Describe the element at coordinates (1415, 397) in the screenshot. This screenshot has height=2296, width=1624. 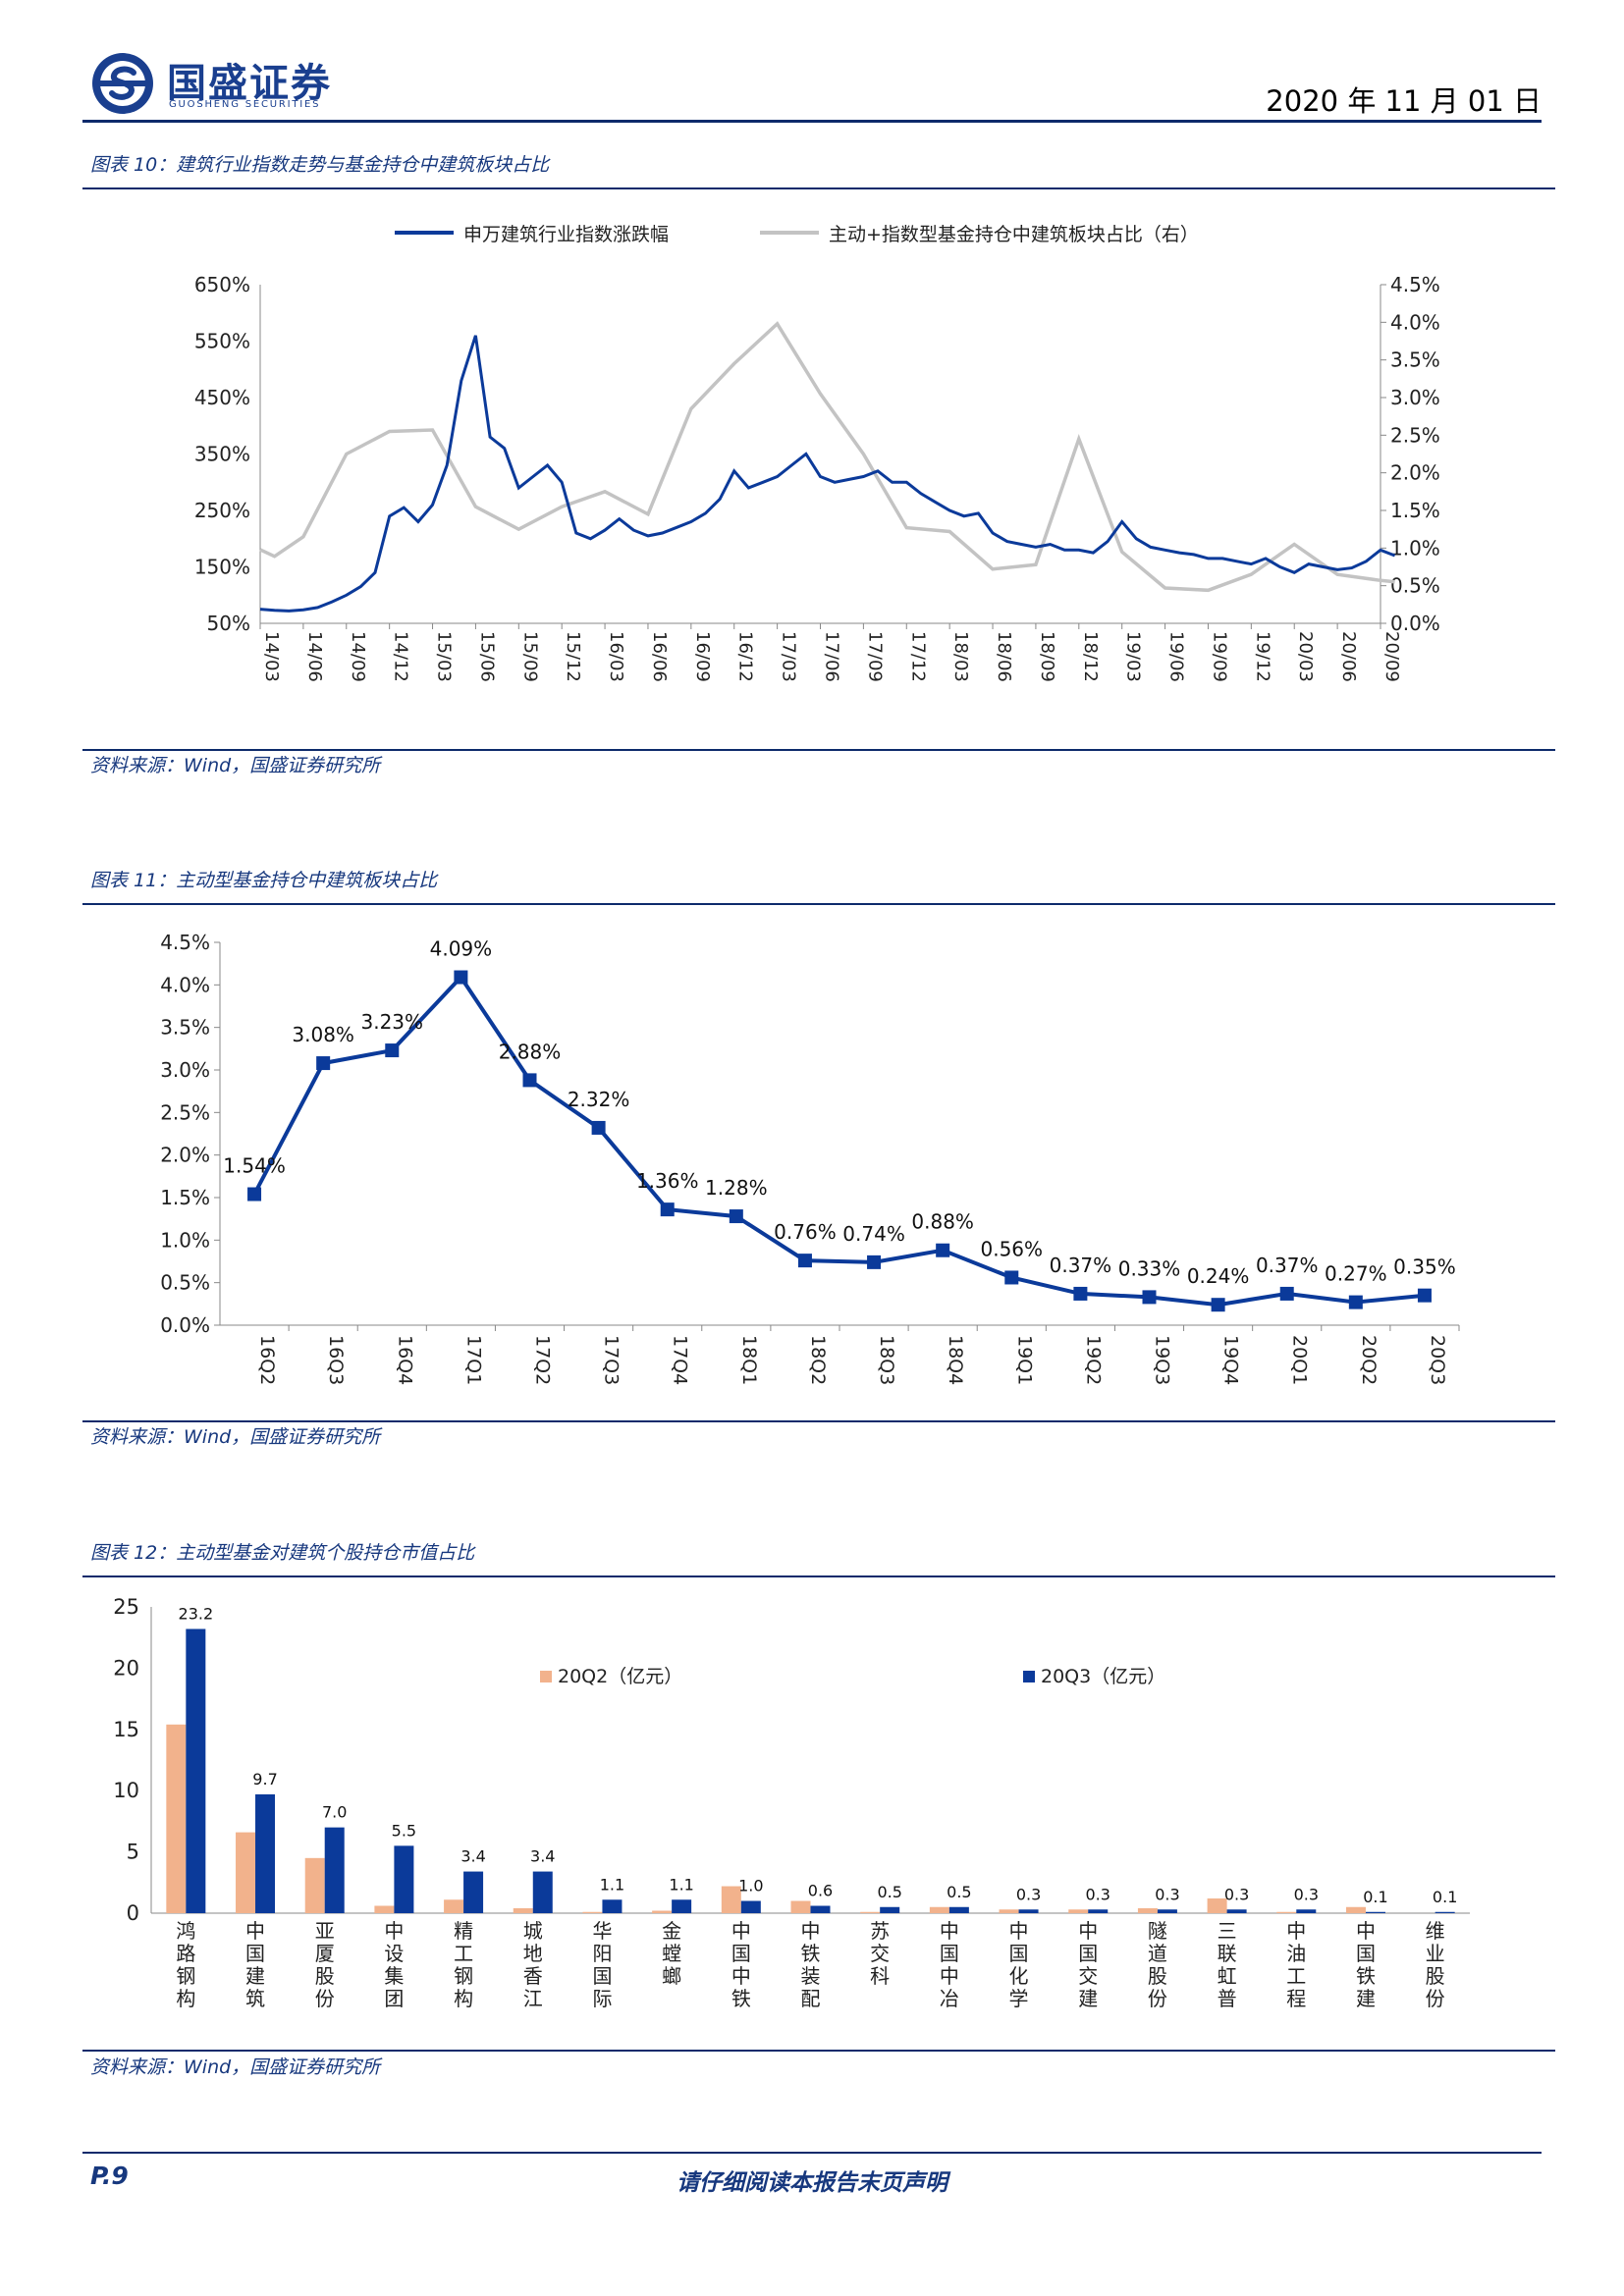
I see `y-right-tick-label: 3.0%` at that location.